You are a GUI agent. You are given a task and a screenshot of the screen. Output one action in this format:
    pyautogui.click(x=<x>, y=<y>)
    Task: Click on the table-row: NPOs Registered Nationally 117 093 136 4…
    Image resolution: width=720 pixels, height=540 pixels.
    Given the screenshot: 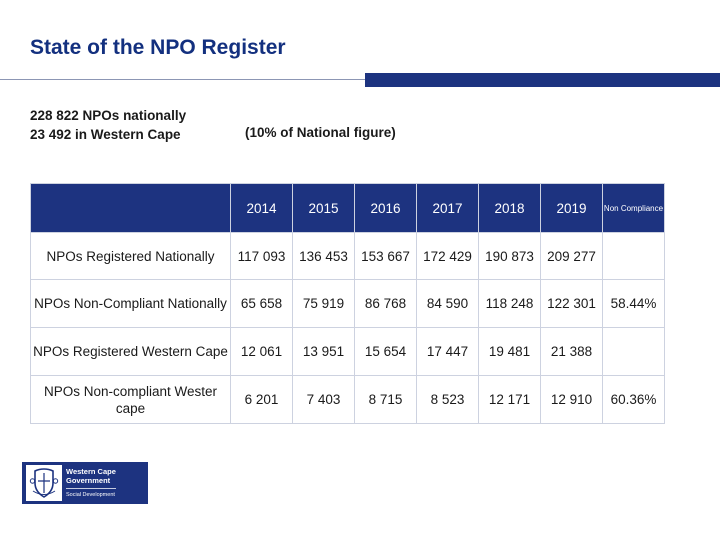 What is the action you would take?
    pyautogui.click(x=347, y=256)
    